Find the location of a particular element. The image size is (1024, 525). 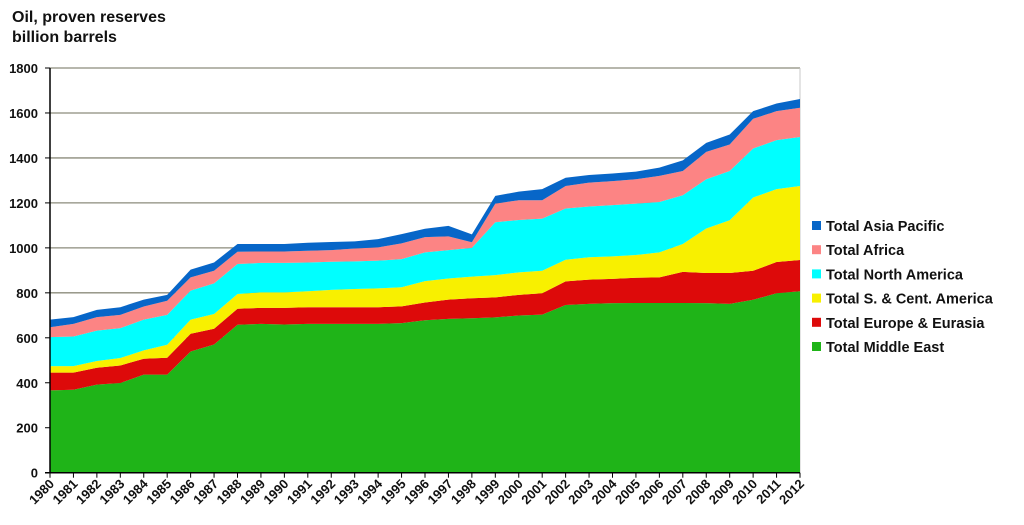

x-tick-label: 1994 is located at coordinates (370, 492).